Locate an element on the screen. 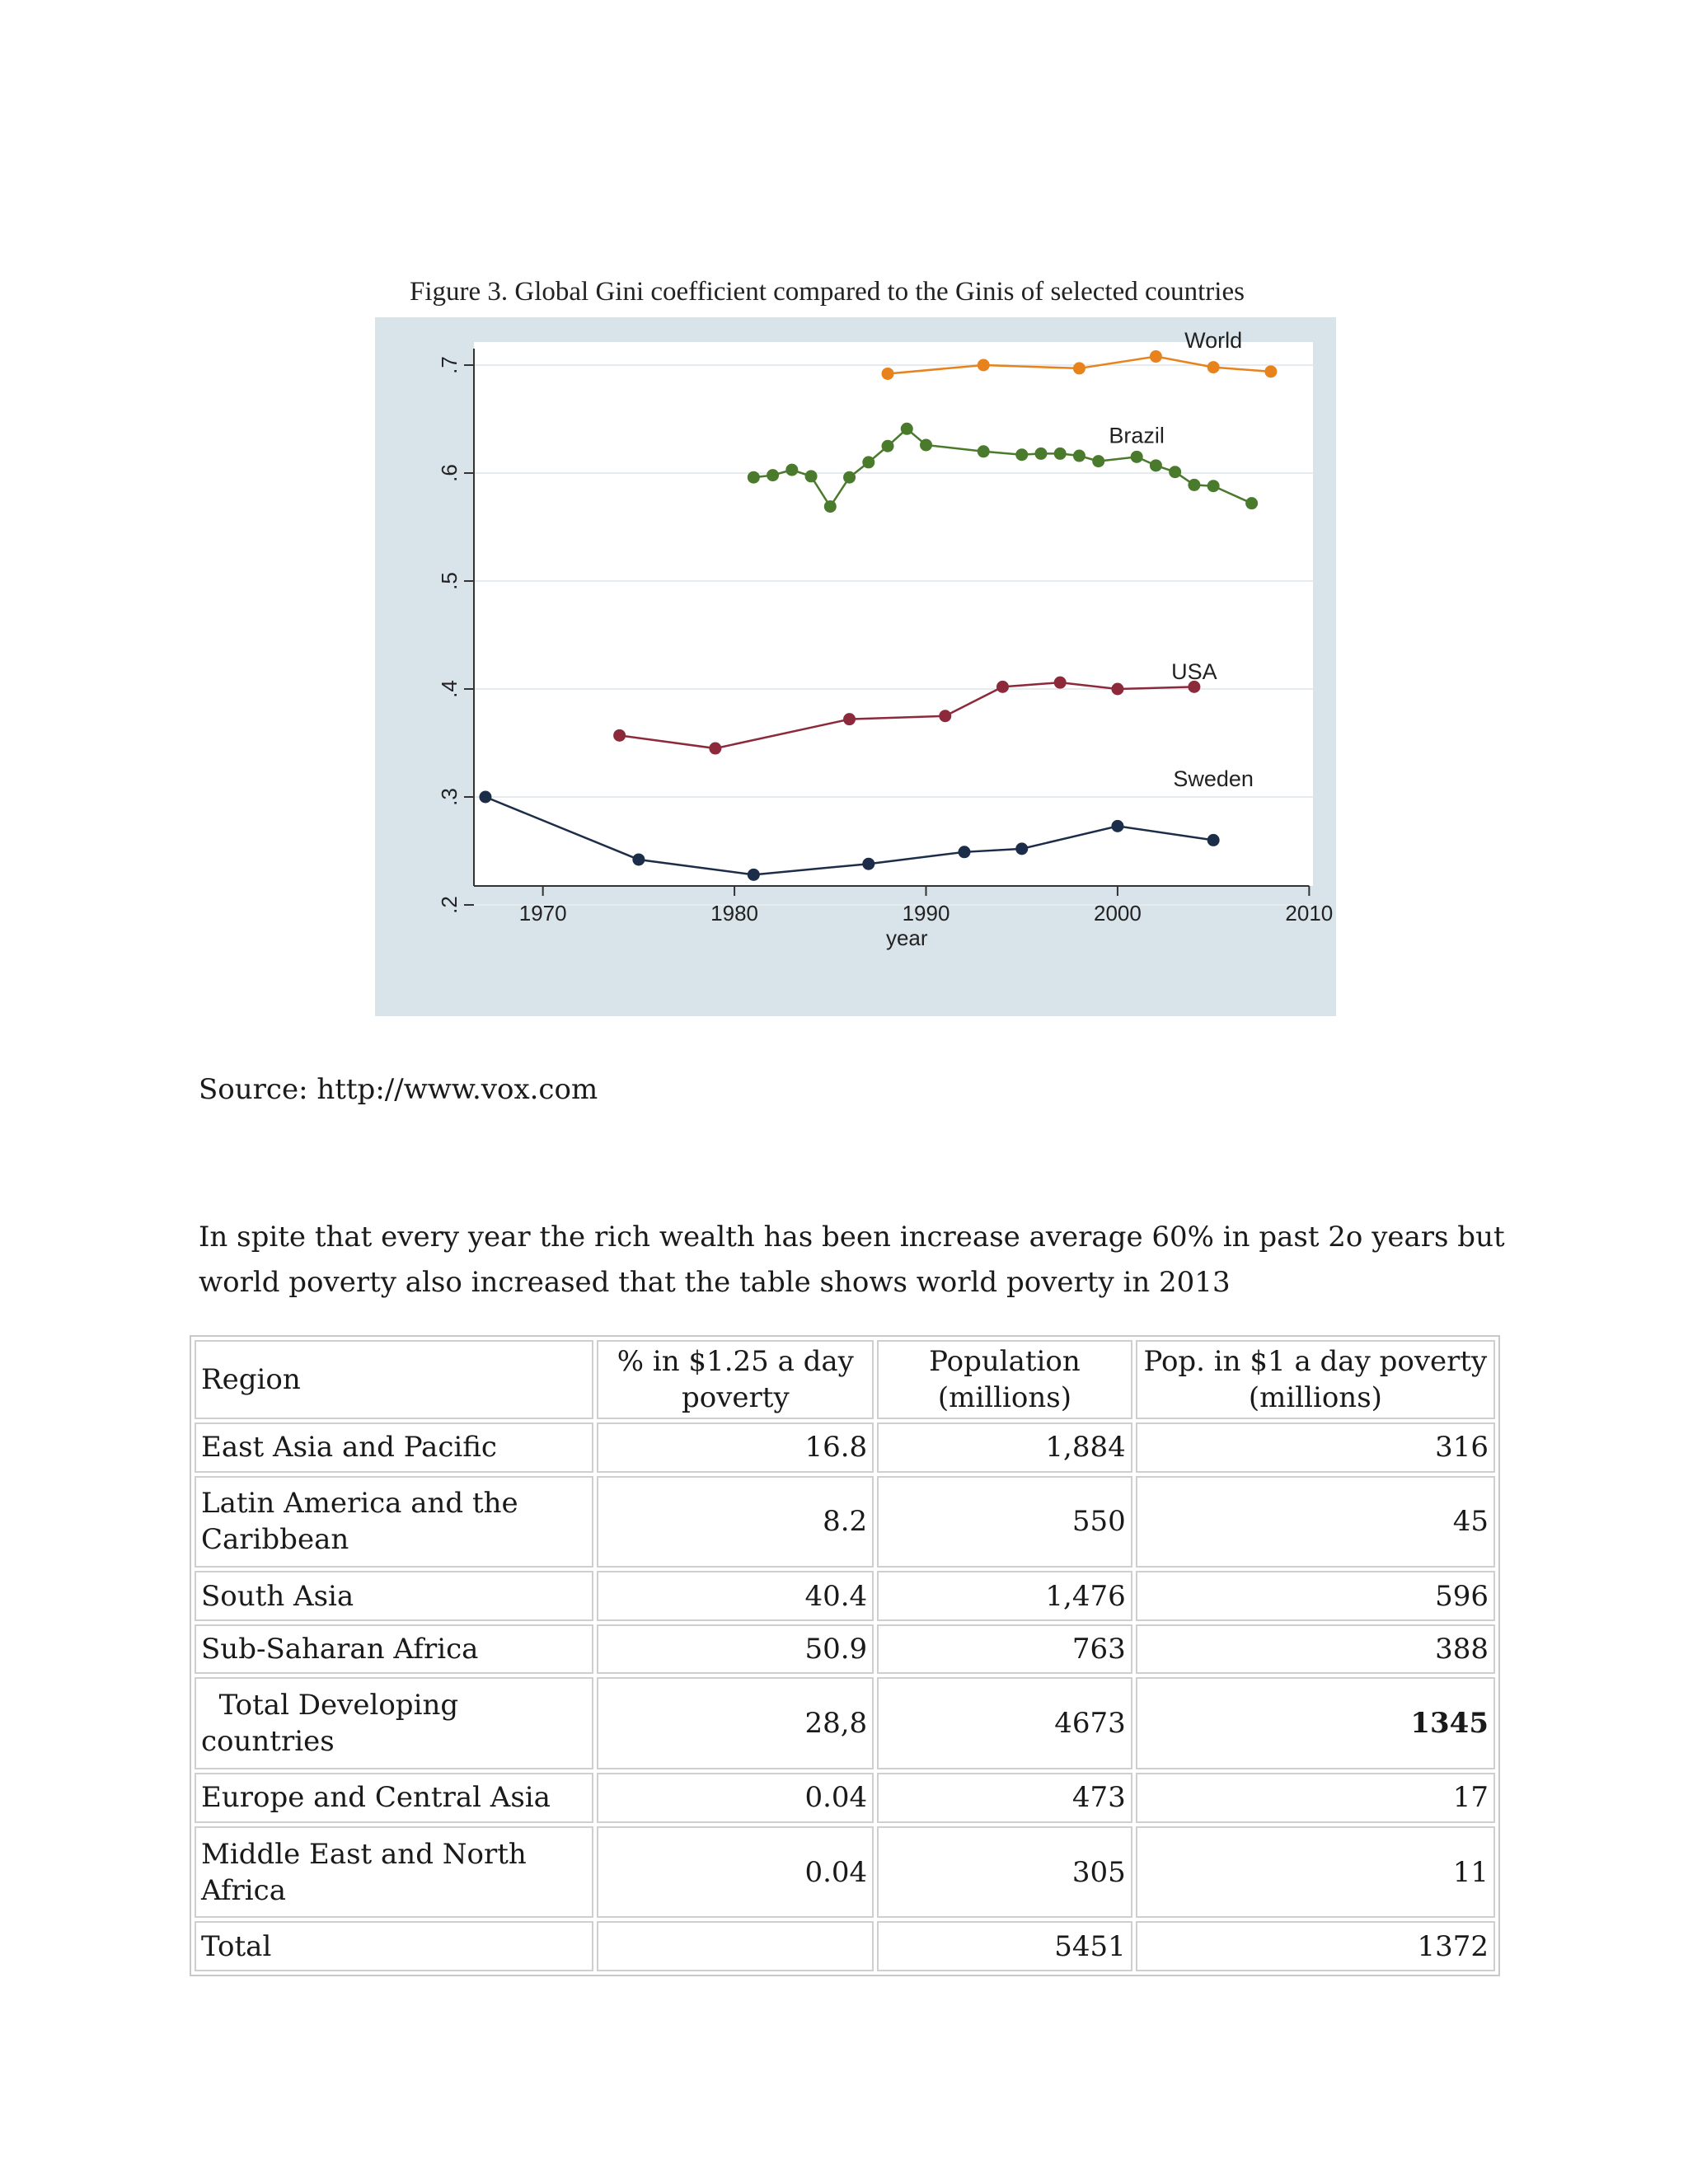 Image resolution: width=1688 pixels, height=2184 pixels. region-cell: Middle East and North Africa is located at coordinates (394, 1872).